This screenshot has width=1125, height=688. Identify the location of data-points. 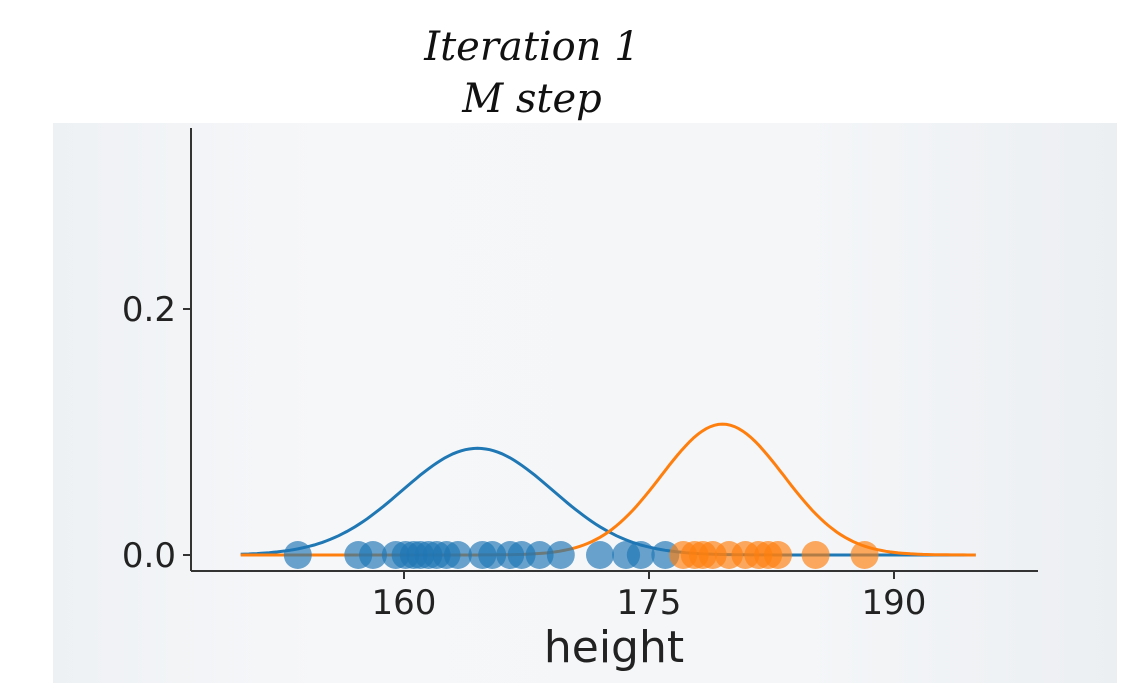
(581, 555).